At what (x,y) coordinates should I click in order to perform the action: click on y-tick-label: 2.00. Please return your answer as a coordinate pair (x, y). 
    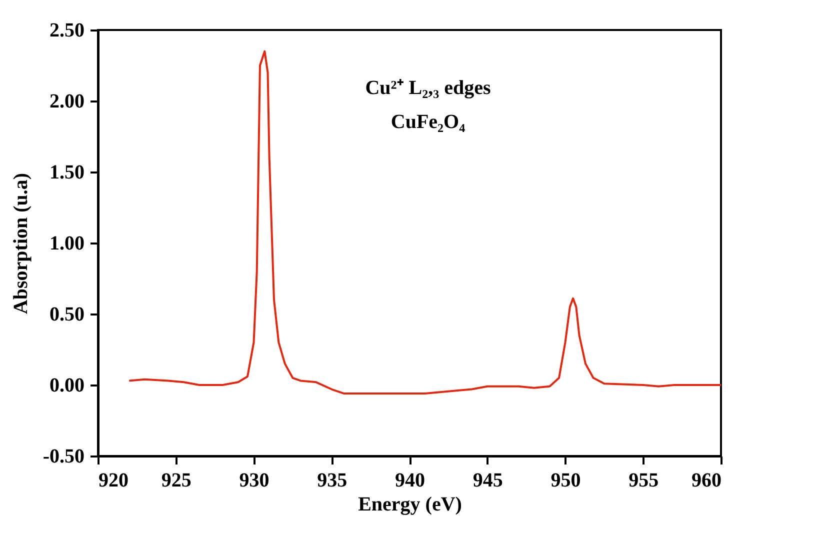
    Looking at the image, I should click on (67, 101).